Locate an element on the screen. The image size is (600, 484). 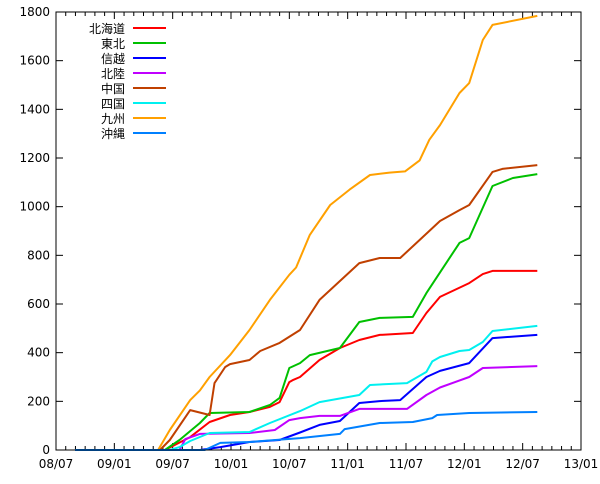
x-tick-label: 11/07 is located at coordinates (406, 464).